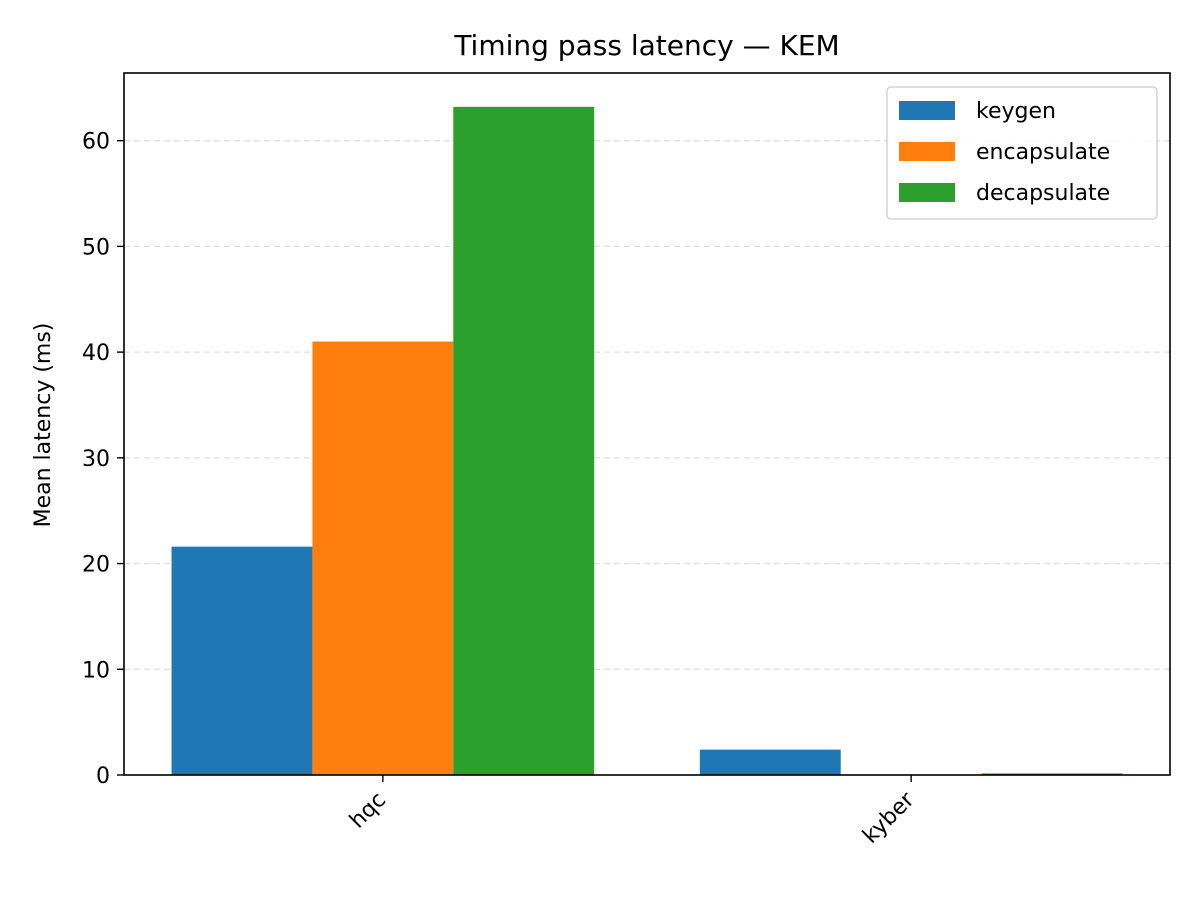 This screenshot has height=900, width=1200. What do you see at coordinates (927, 151) in the screenshot?
I see `legend-swatch-encapsulate` at bounding box center [927, 151].